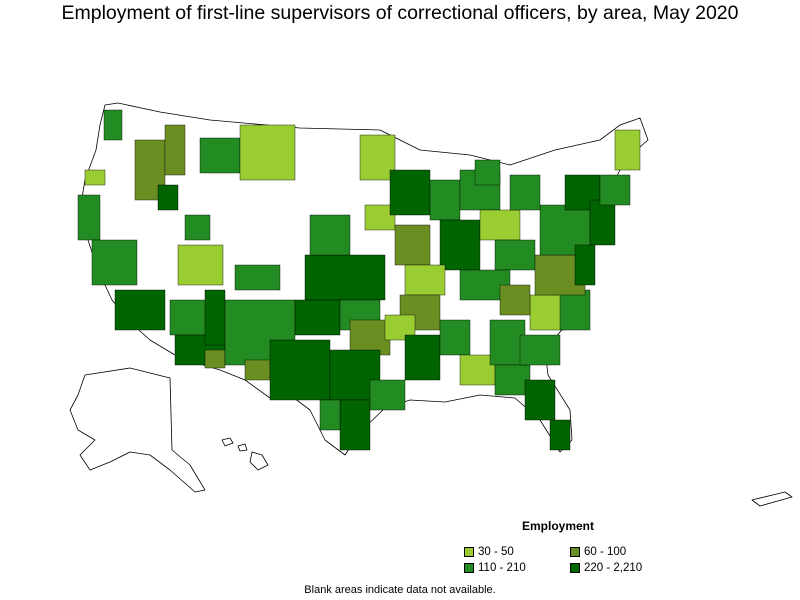 The image size is (800, 600). Describe the element at coordinates (245, 454) in the screenshot. I see `hawaii-outline` at that location.